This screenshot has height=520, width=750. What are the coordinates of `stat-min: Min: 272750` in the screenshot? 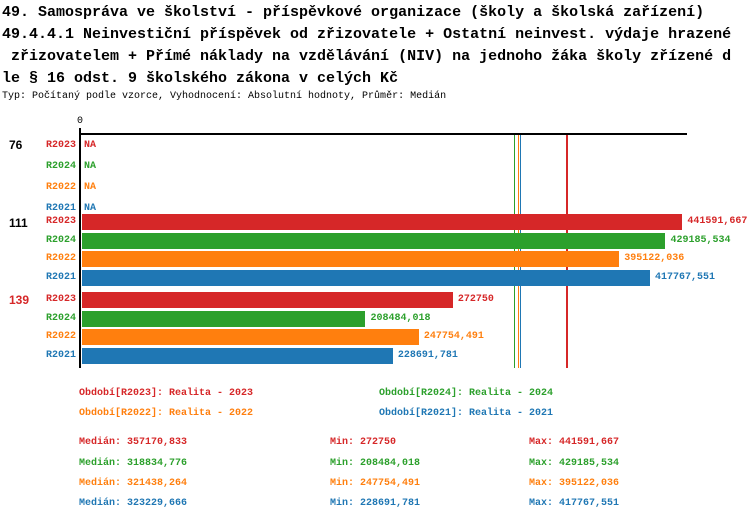 It's located at (363, 442).